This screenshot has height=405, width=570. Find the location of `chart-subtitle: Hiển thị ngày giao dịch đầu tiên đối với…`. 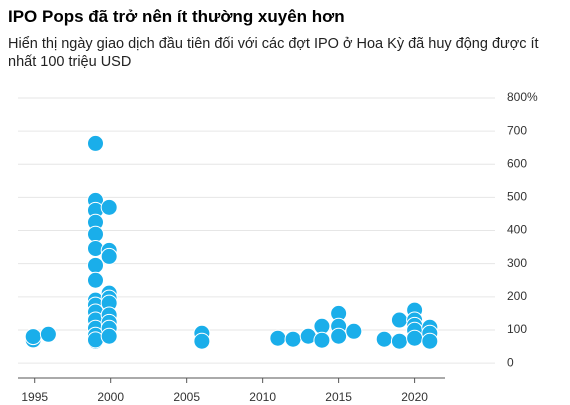

chart-subtitle: Hiển thị ngày giao dịch đầu tiên đối với… is located at coordinates (273, 53).